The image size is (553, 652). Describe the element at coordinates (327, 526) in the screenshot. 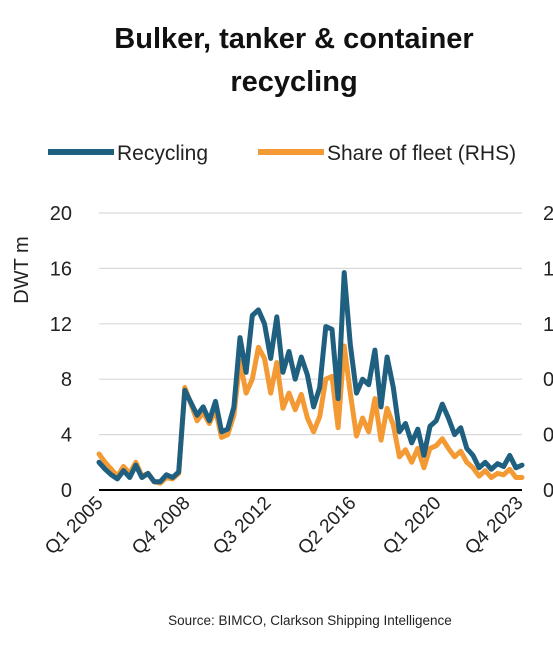

I see `x-tick-label: Q2 2016` at that location.